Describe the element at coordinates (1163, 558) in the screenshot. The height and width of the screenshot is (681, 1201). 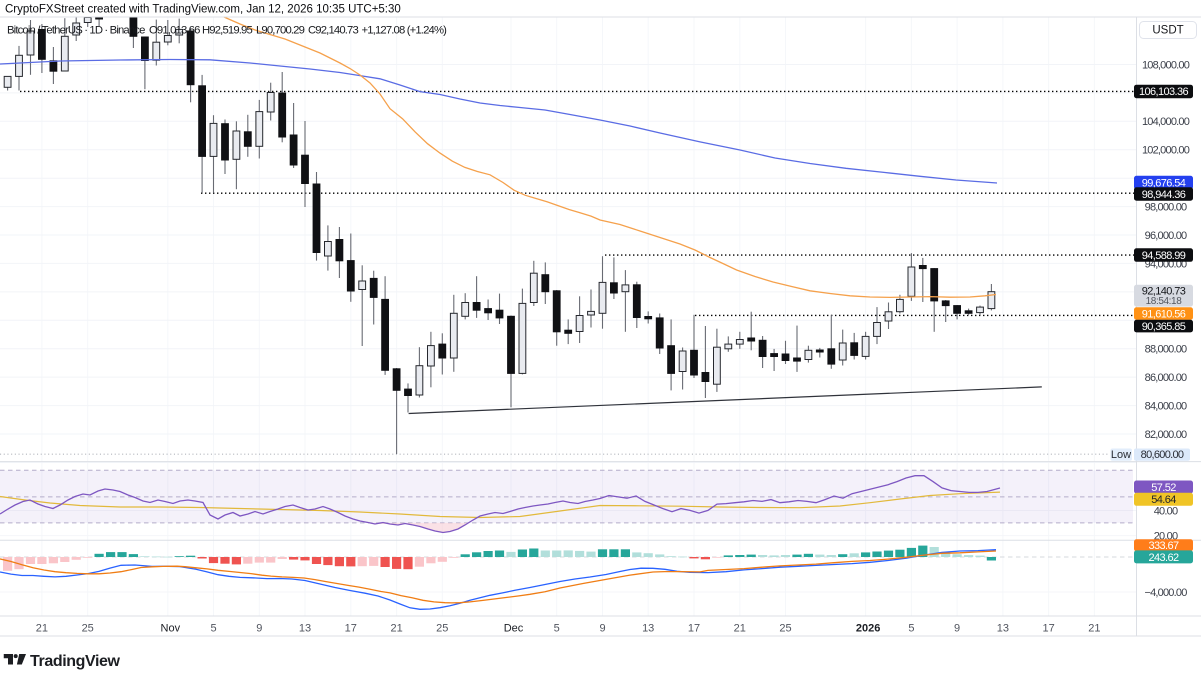
I see `svg-text: 243.62` at that location.